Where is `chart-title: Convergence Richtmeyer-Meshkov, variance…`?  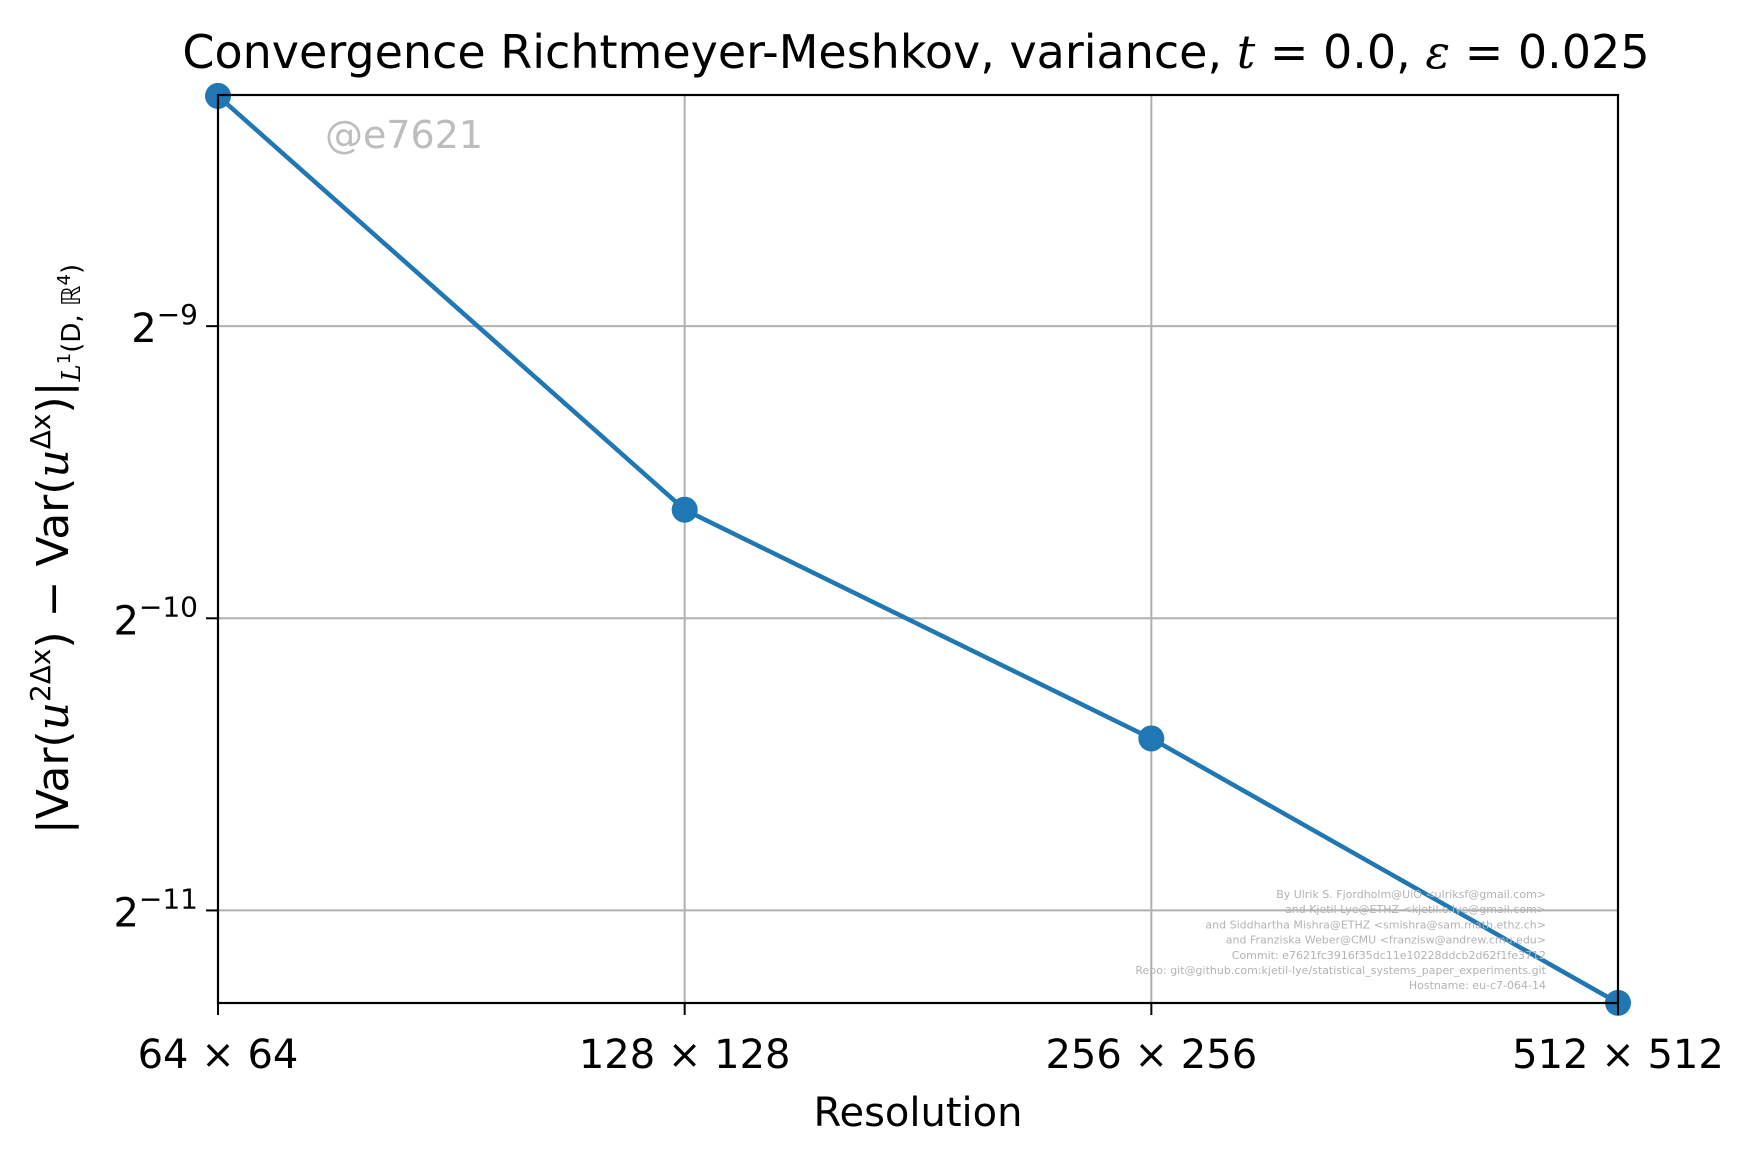 chart-title: Convergence Richtmeyer-Meshkov, variance… is located at coordinates (915, 52).